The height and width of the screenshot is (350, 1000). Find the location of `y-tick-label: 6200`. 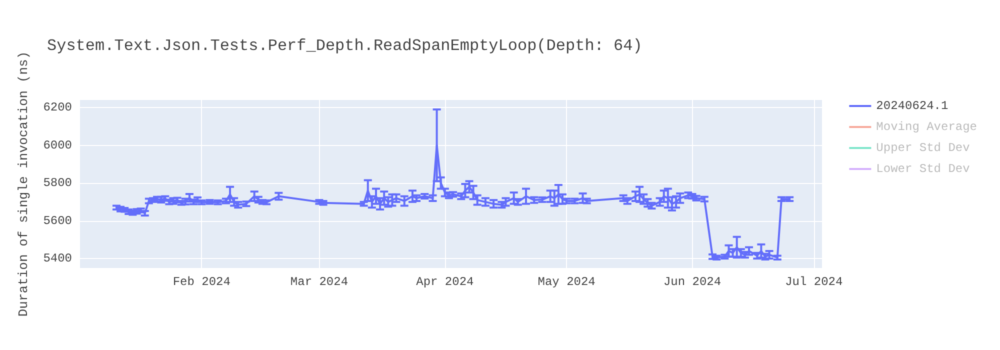

y-tick-label: 6200 is located at coordinates (57, 107).